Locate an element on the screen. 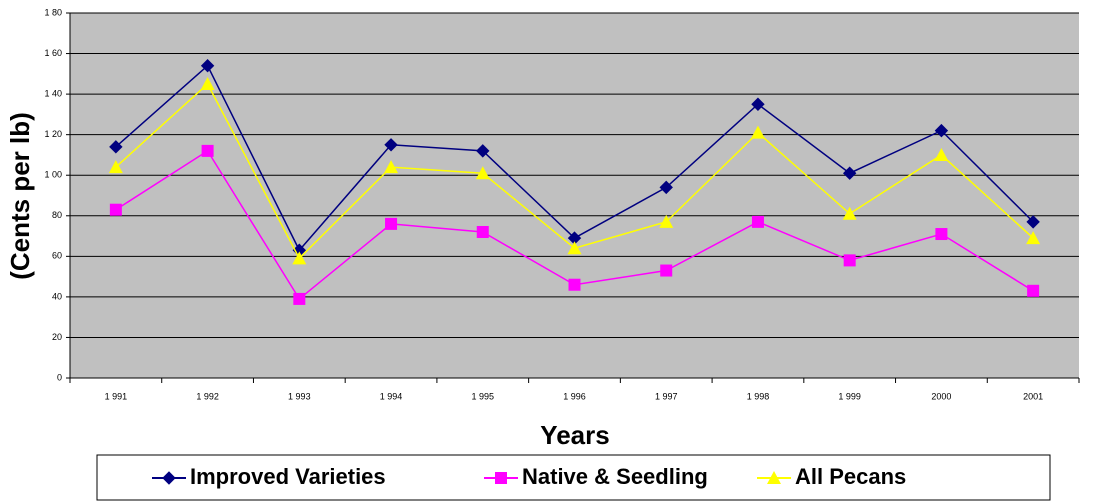 This screenshot has height=502, width=1099. legend-label: Improved Varieties is located at coordinates (288, 476).